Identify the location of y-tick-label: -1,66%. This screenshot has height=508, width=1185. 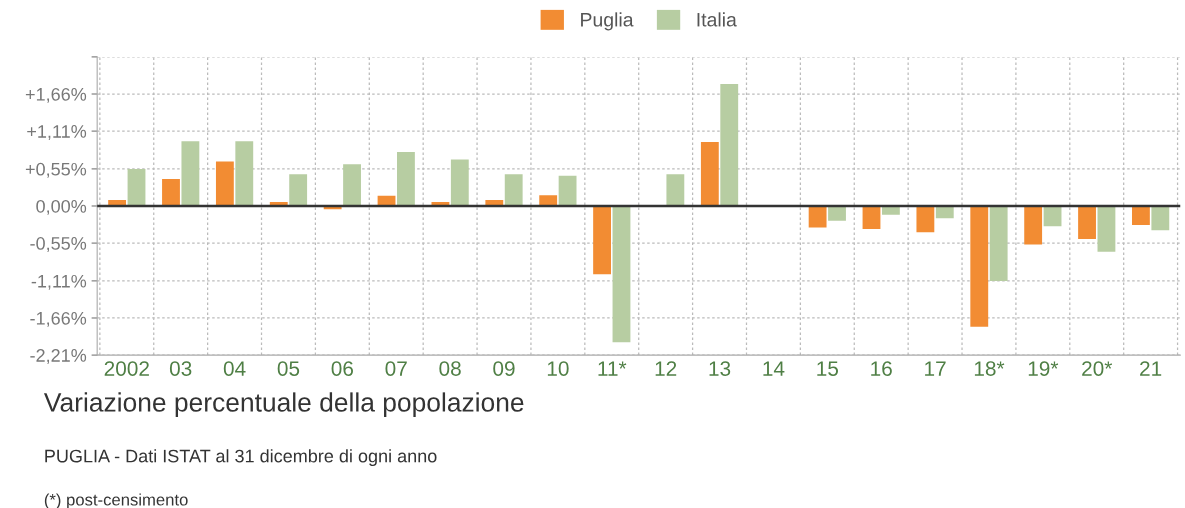
(58, 319).